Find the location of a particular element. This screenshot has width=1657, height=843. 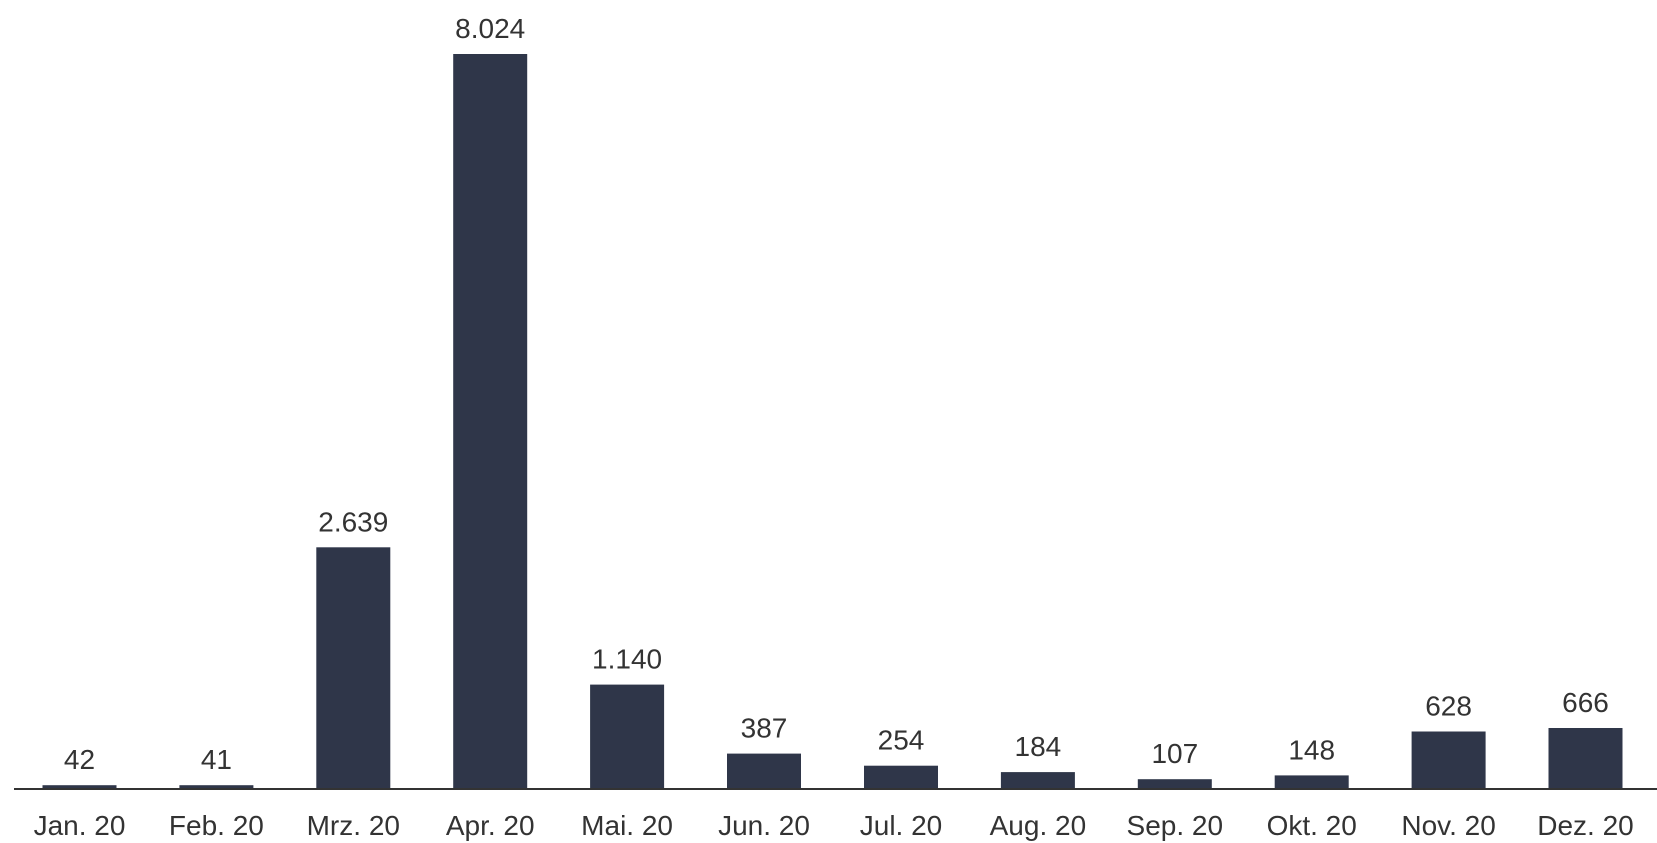

x-tick-label-1: Jan. 20 is located at coordinates (80, 825).